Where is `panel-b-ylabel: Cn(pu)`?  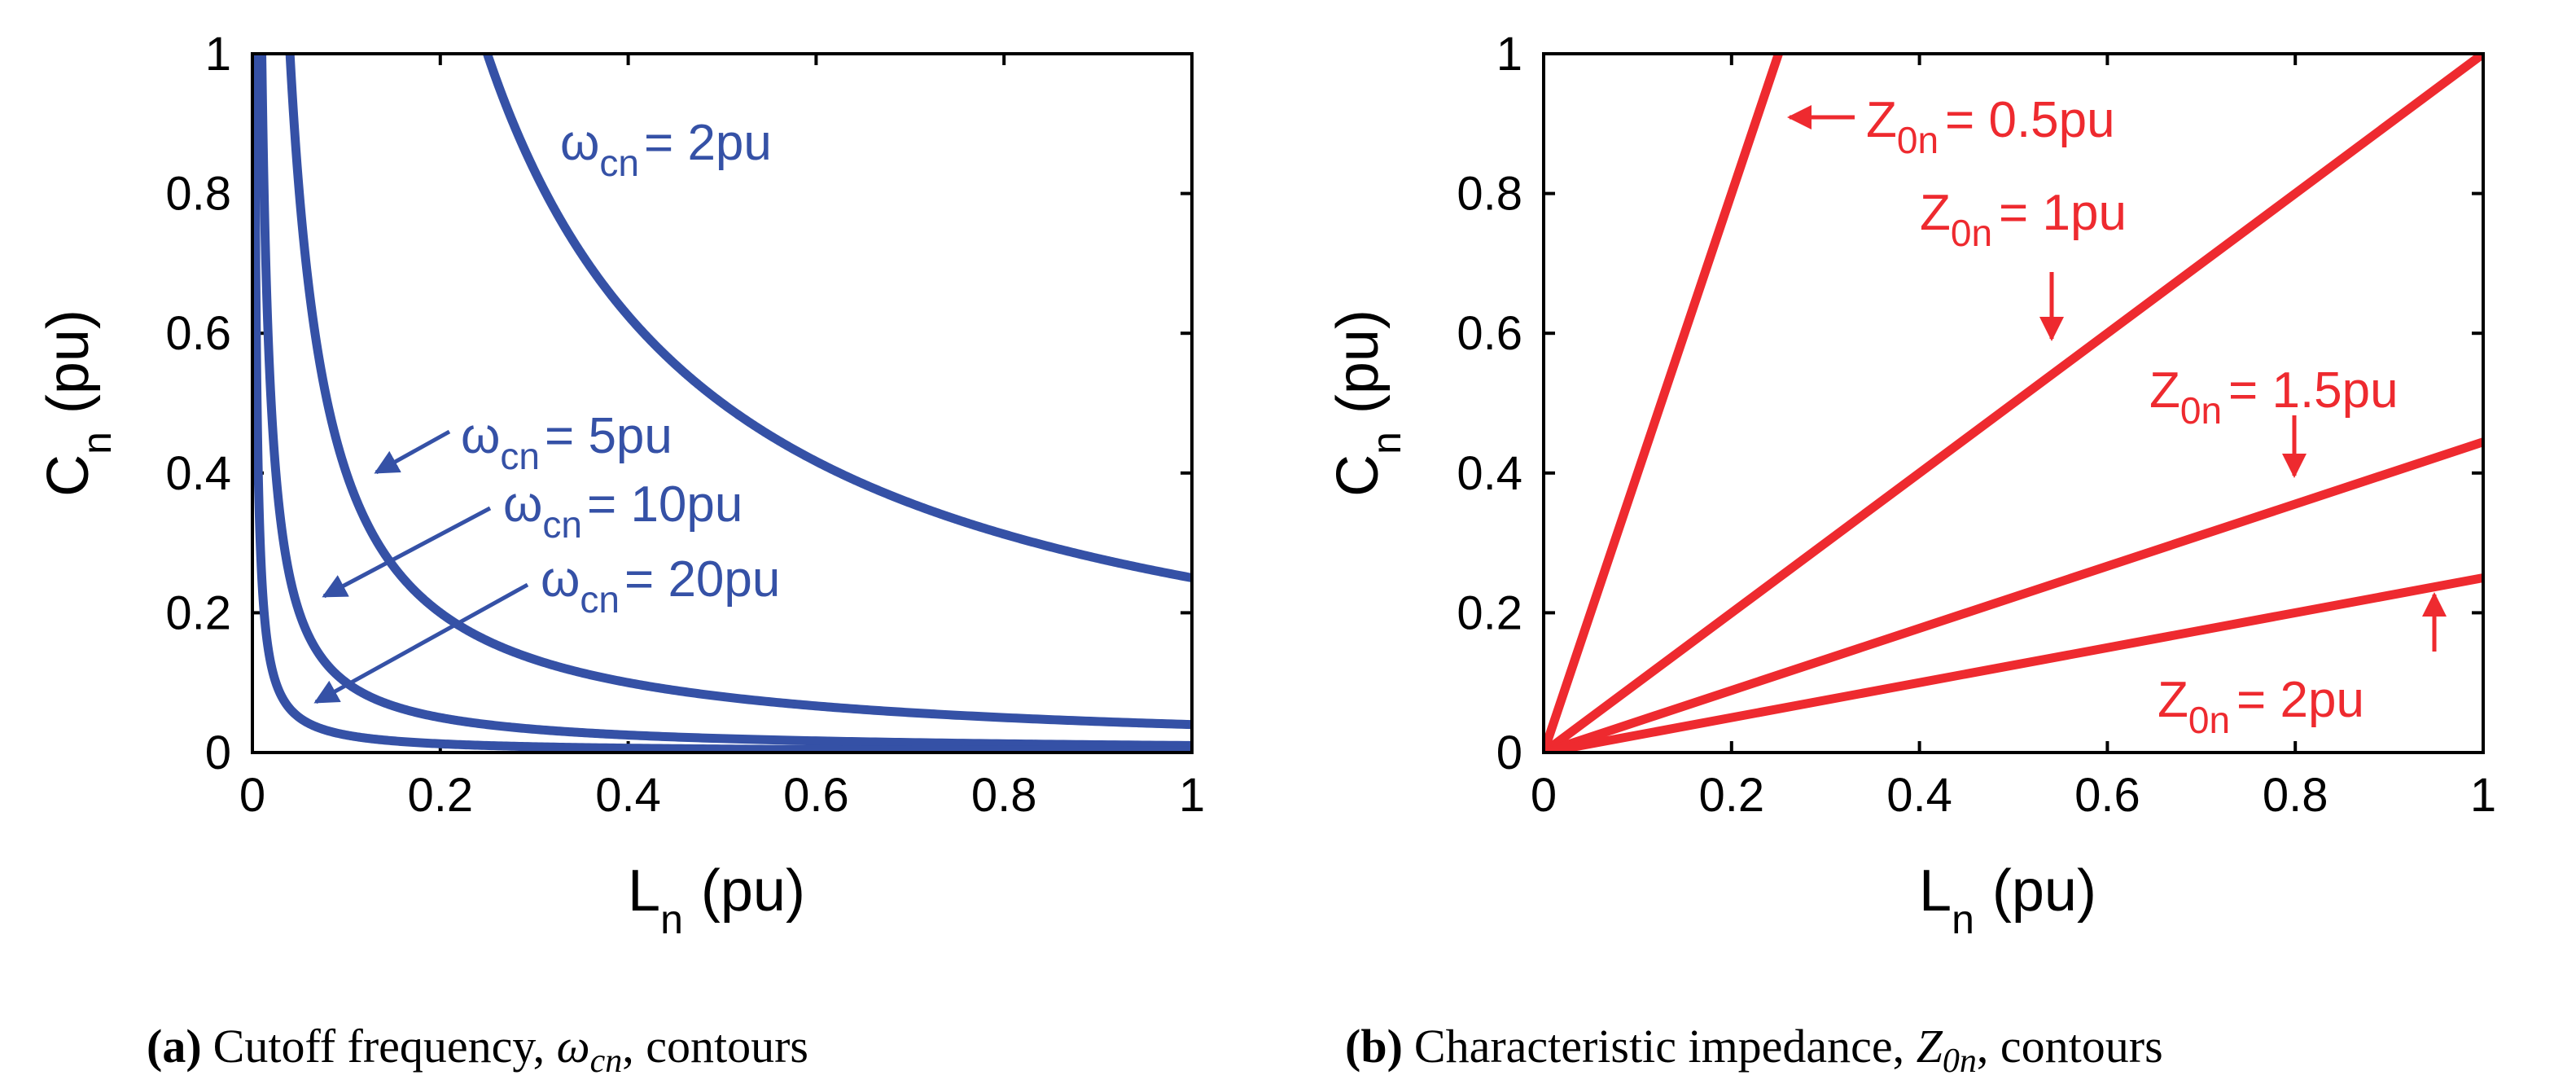
panel-b-ylabel: Cn(pu) is located at coordinates (1367, 403).